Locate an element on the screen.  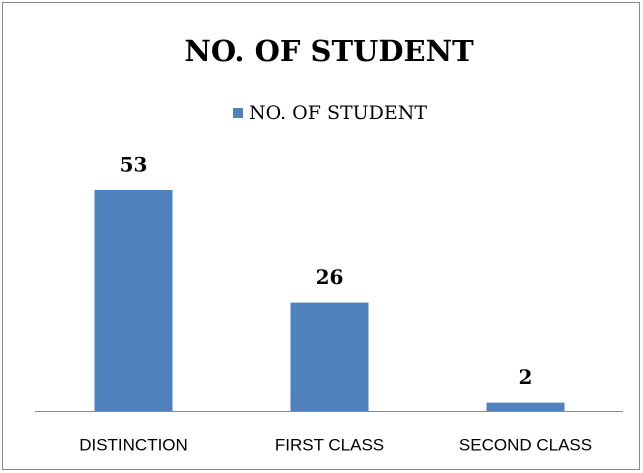
x-tick-label: SECOND CLASS is located at coordinates (525, 444).